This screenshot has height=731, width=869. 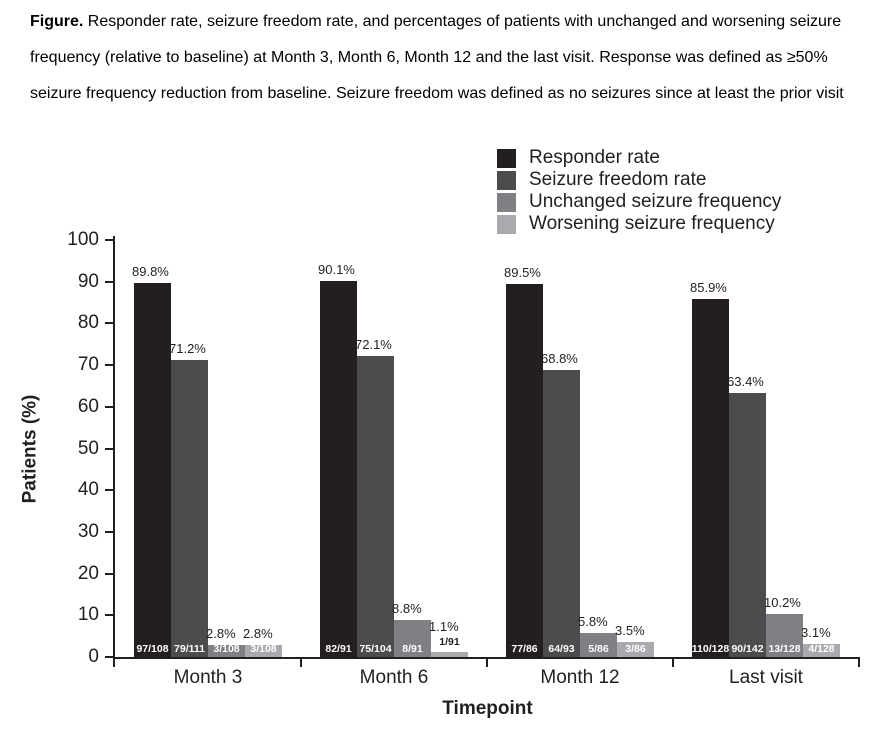 What do you see at coordinates (375, 649) in the screenshot?
I see `bar-fraction-label: 75/104` at bounding box center [375, 649].